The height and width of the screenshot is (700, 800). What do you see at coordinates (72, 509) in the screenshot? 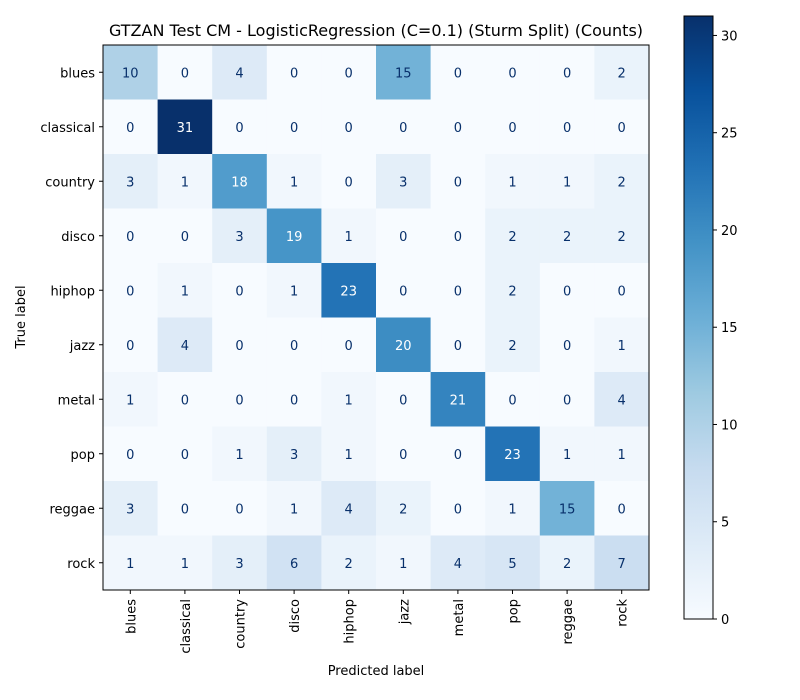
I see `y-tick-label: reggae` at bounding box center [72, 509].